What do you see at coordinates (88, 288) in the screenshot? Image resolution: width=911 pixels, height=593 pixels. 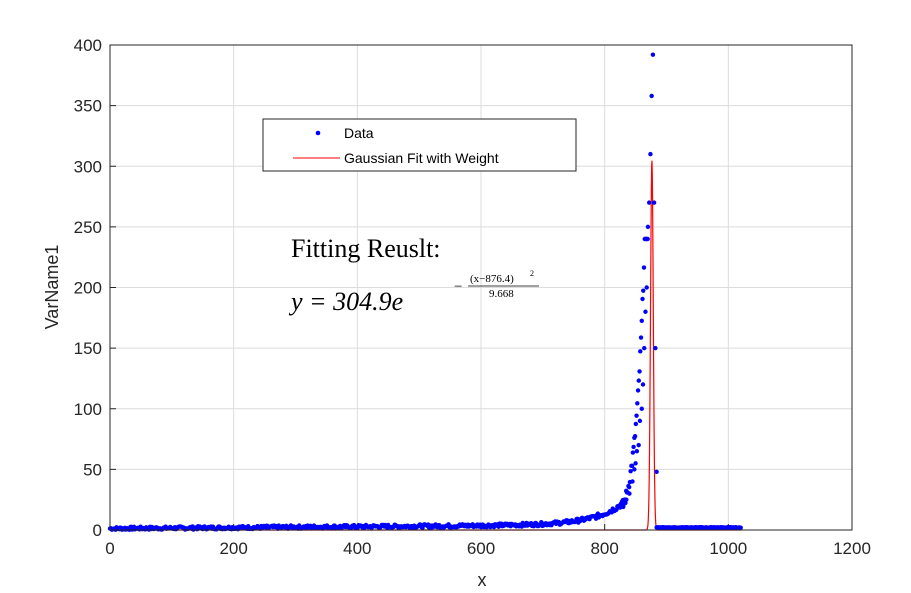 I see `y-tick-label: 200` at bounding box center [88, 288].